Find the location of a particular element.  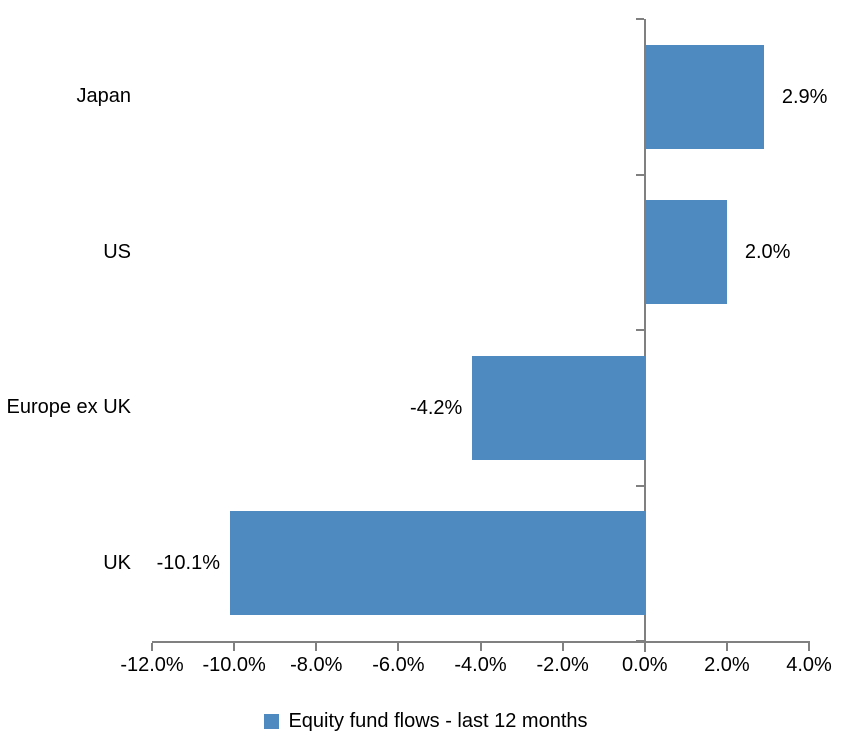

value-label-europe-ex-uk: -4.2% is located at coordinates (436, 407).